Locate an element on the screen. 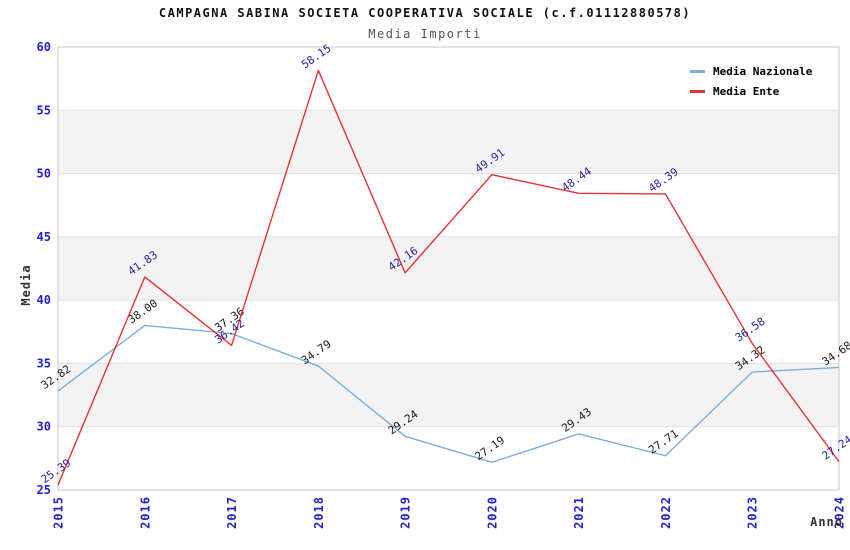 Image resolution: width=850 pixels, height=550 pixels. y-tick-label: 50 is located at coordinates (44, 174).